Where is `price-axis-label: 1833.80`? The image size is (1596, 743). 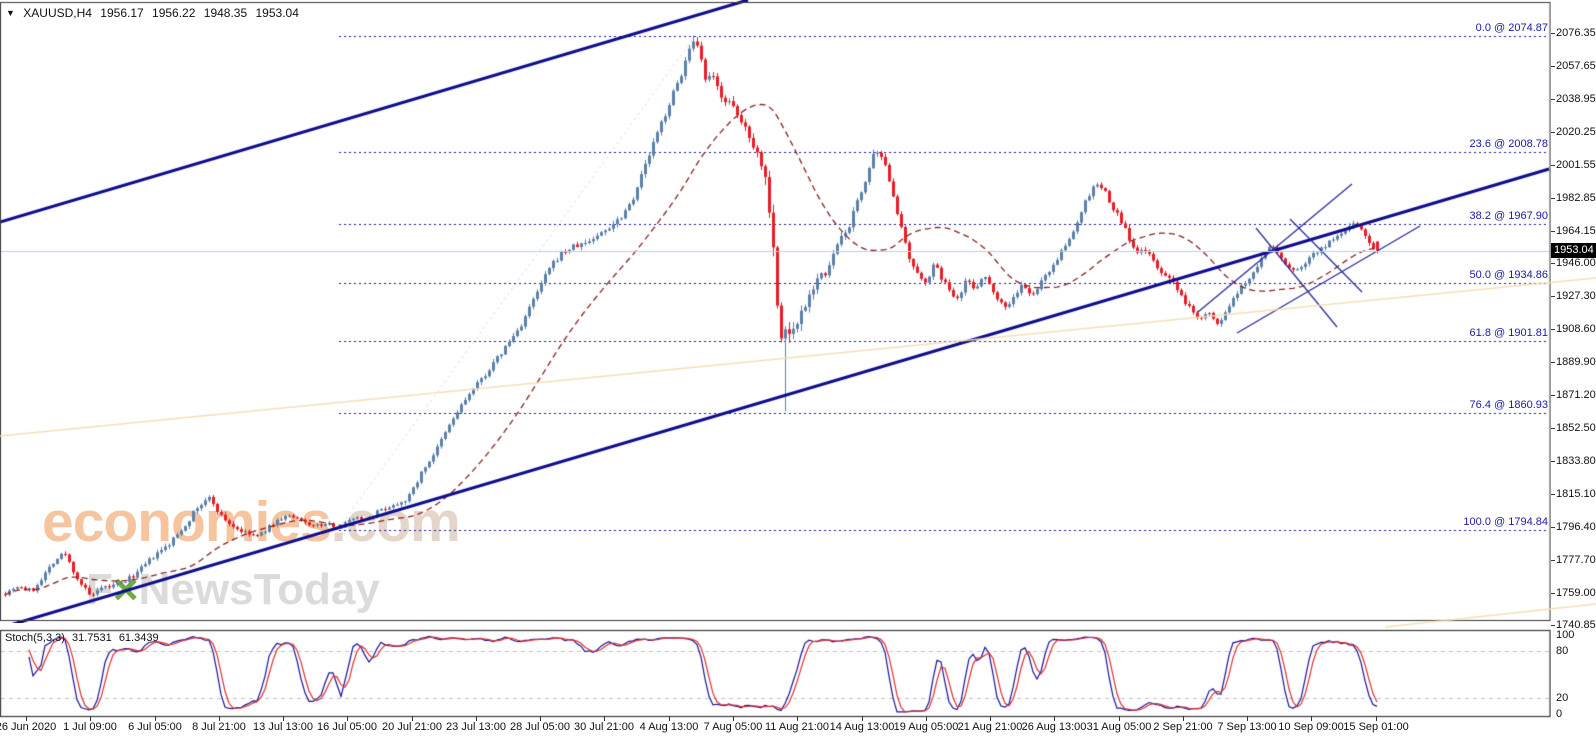 price-axis-label: 1833.80 is located at coordinates (1576, 460).